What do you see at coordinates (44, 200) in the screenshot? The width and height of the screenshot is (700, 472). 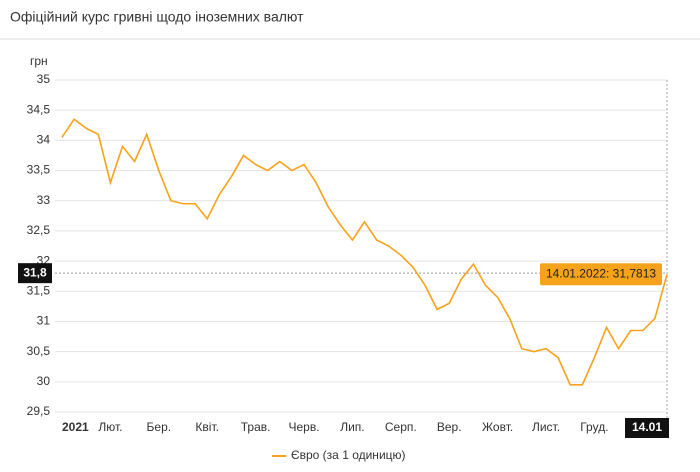 I see `y-tick-label: 33` at bounding box center [44, 200].